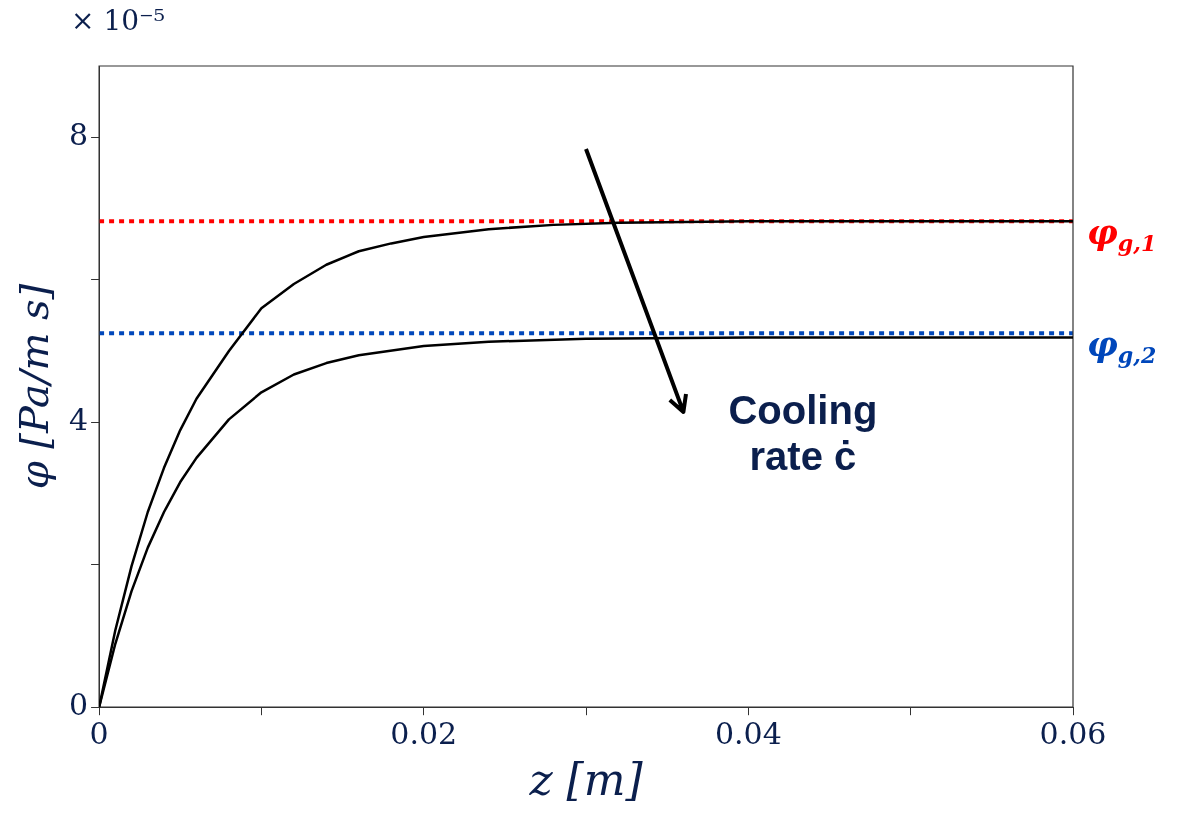  What do you see at coordinates (803, 432) in the screenshot?
I see `annotation: Cooling rate ċ` at bounding box center [803, 432].